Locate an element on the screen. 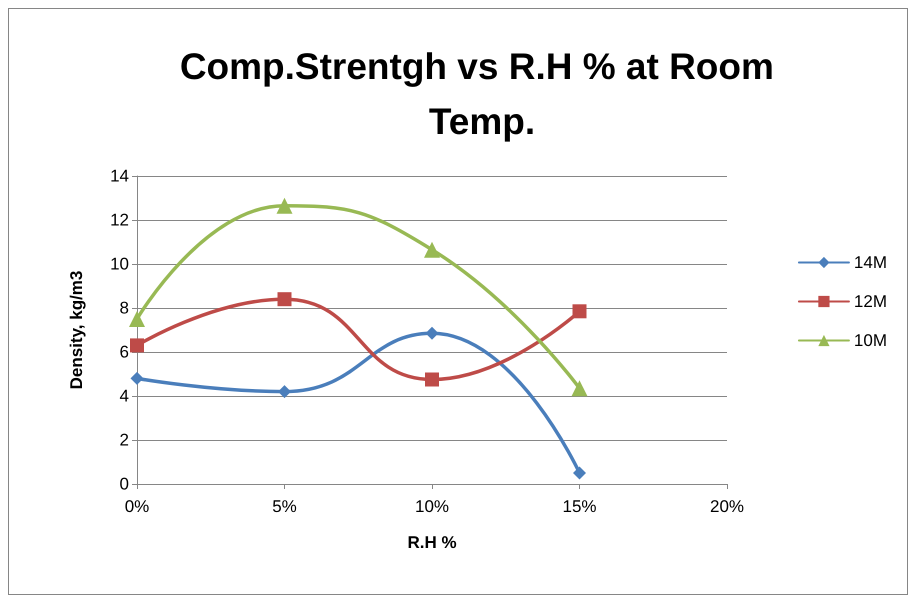 The image size is (918, 605). x-tick-label: 15% is located at coordinates (579, 506).